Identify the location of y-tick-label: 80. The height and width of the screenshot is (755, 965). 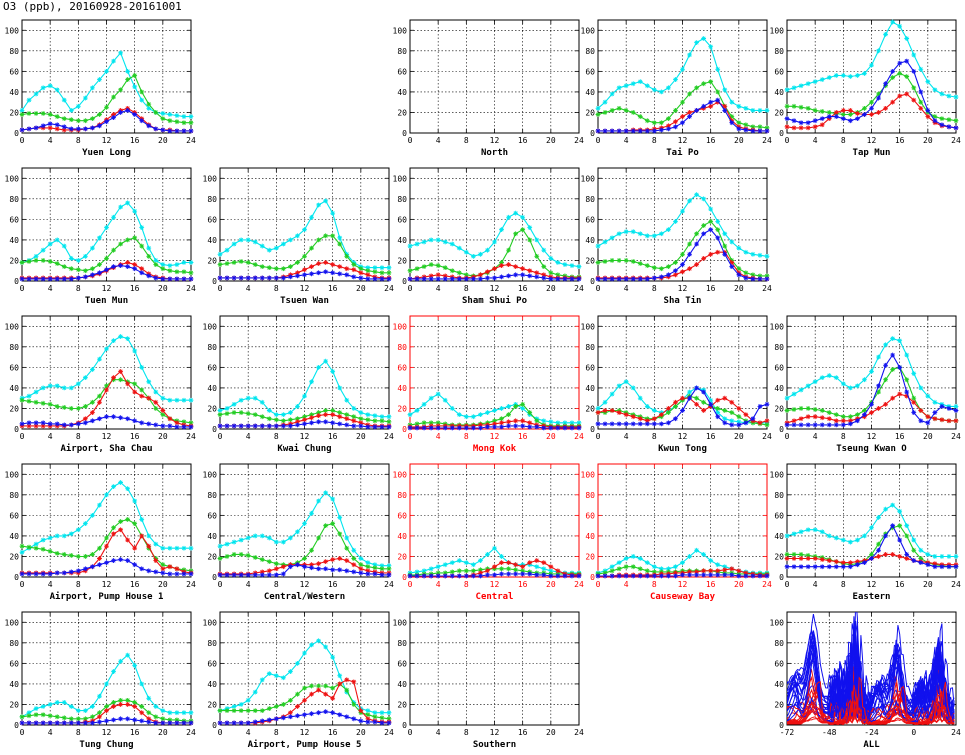
(779, 51).